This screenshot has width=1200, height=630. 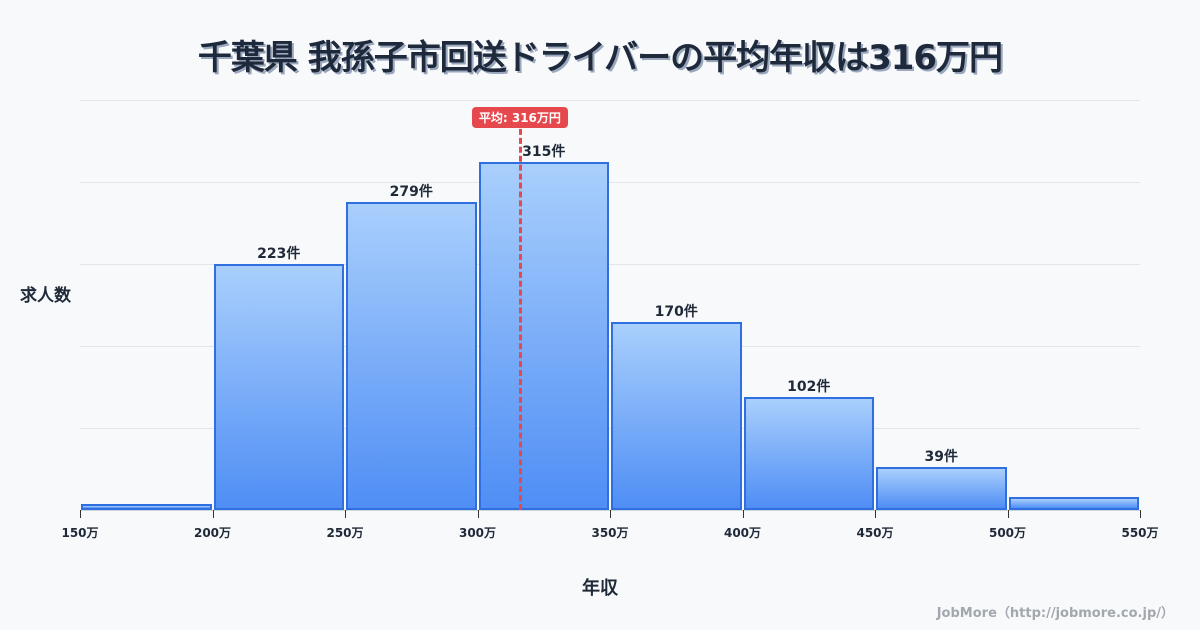 What do you see at coordinates (600, 58) in the screenshot?
I see `chart-title: 千葉県 我孫子市回送ドライバーの平均年収は316万円` at bounding box center [600, 58].